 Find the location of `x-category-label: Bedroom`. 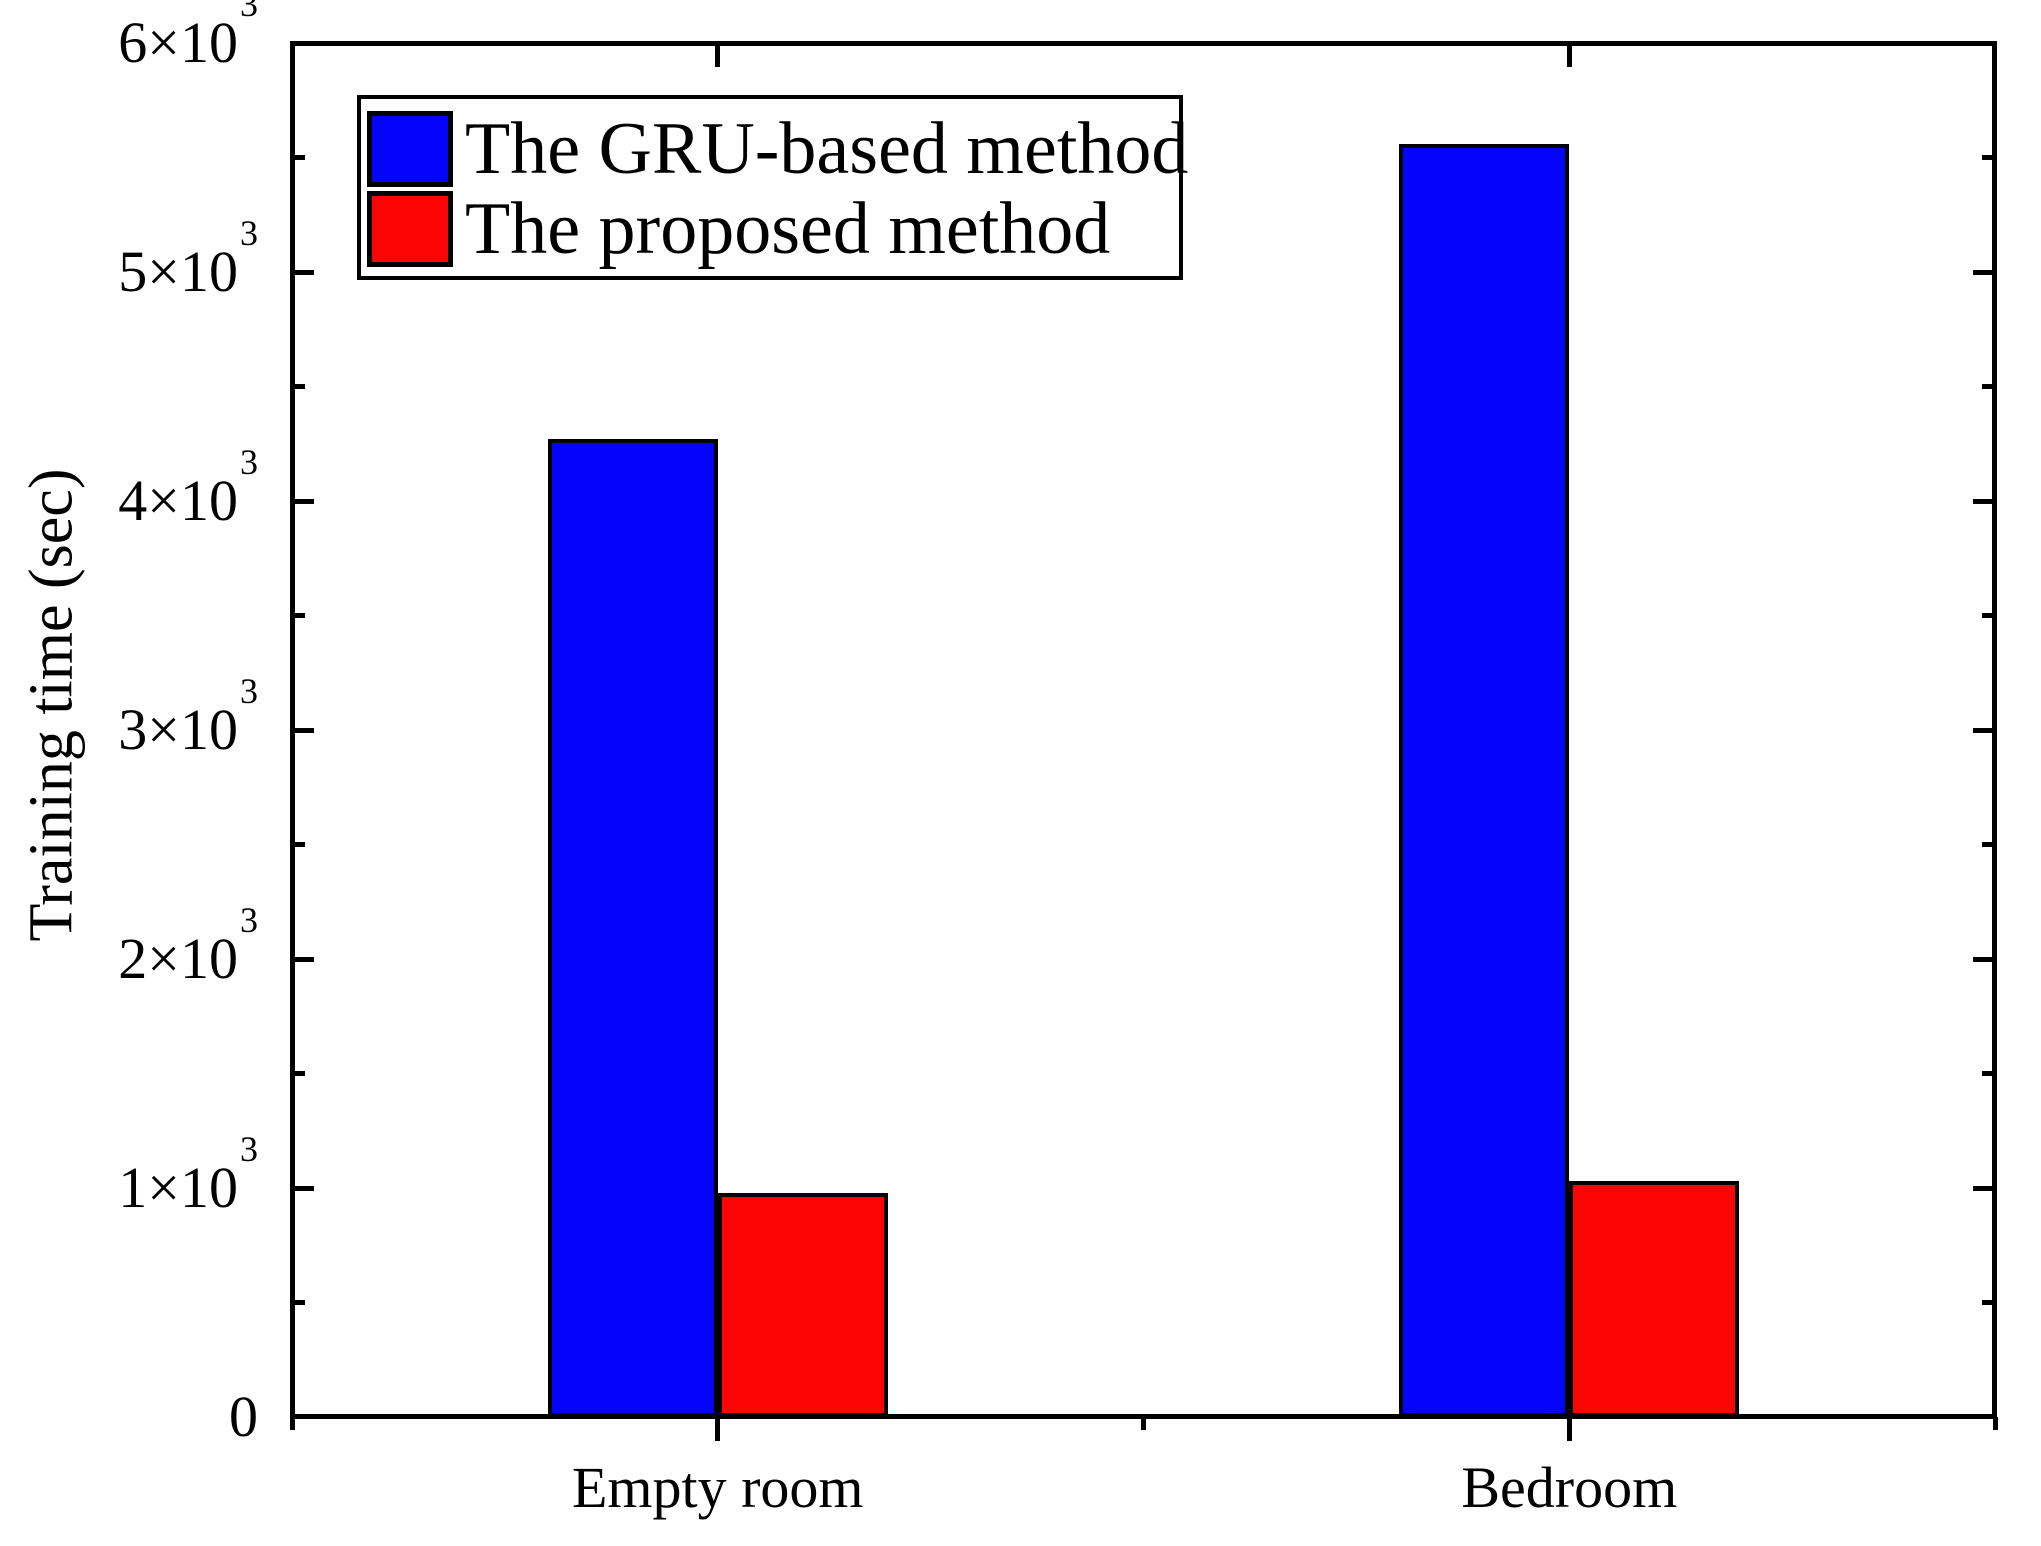

x-category-label: Bedroom is located at coordinates (1569, 1487).